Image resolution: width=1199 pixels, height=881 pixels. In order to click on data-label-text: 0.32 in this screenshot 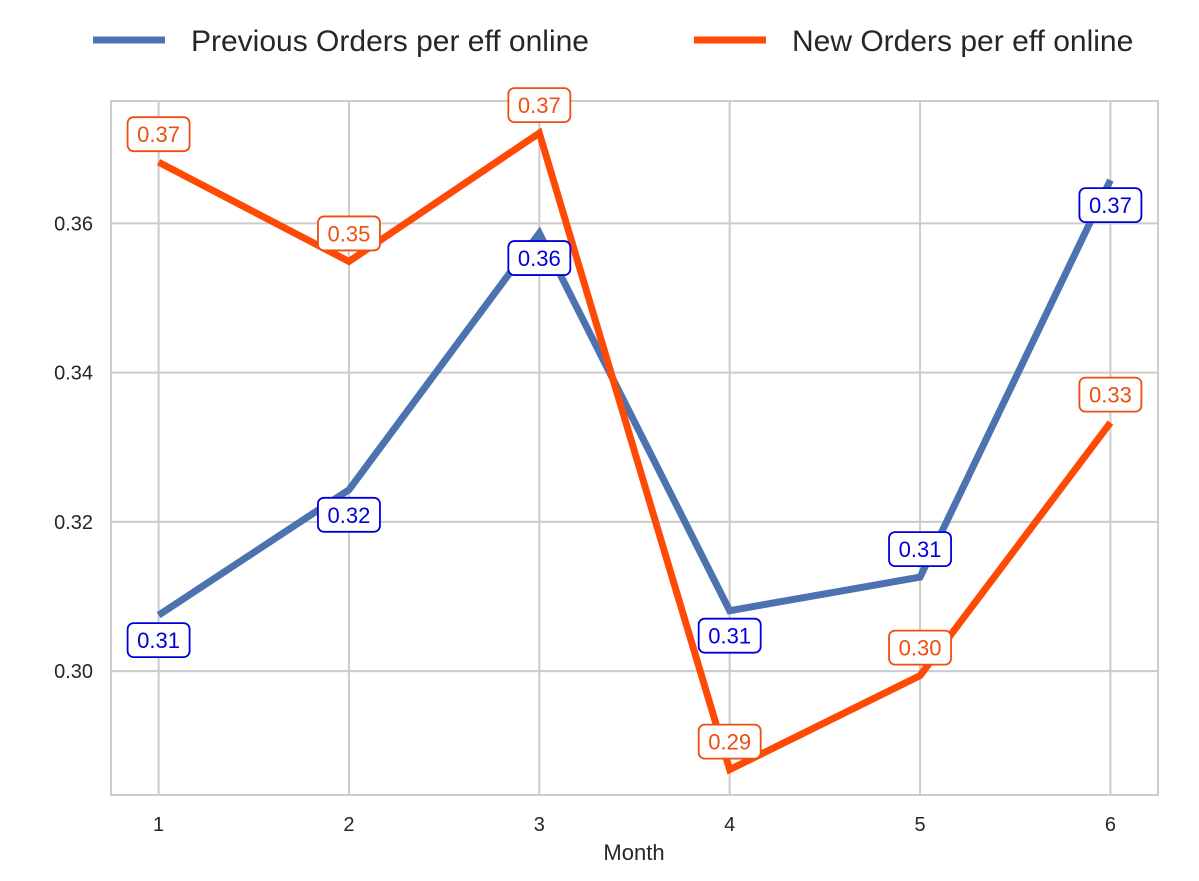, I will do `click(349, 515)`.